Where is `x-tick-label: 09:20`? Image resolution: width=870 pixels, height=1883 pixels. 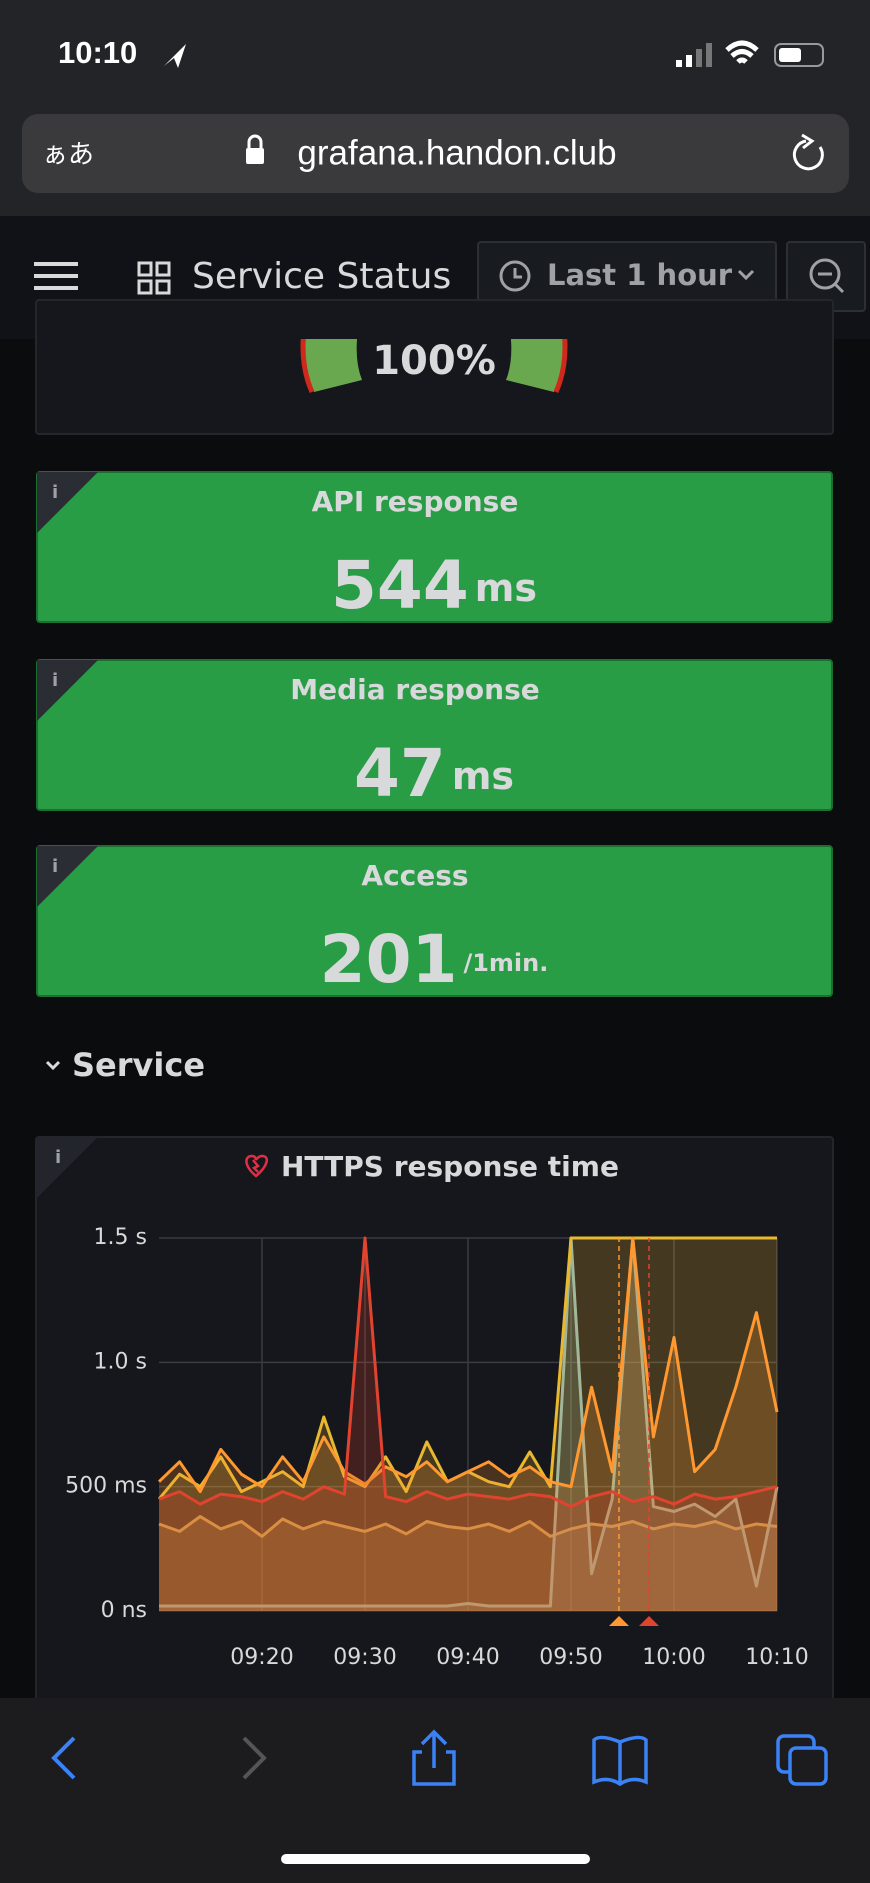 x-tick-label: 09:20 is located at coordinates (261, 1657).